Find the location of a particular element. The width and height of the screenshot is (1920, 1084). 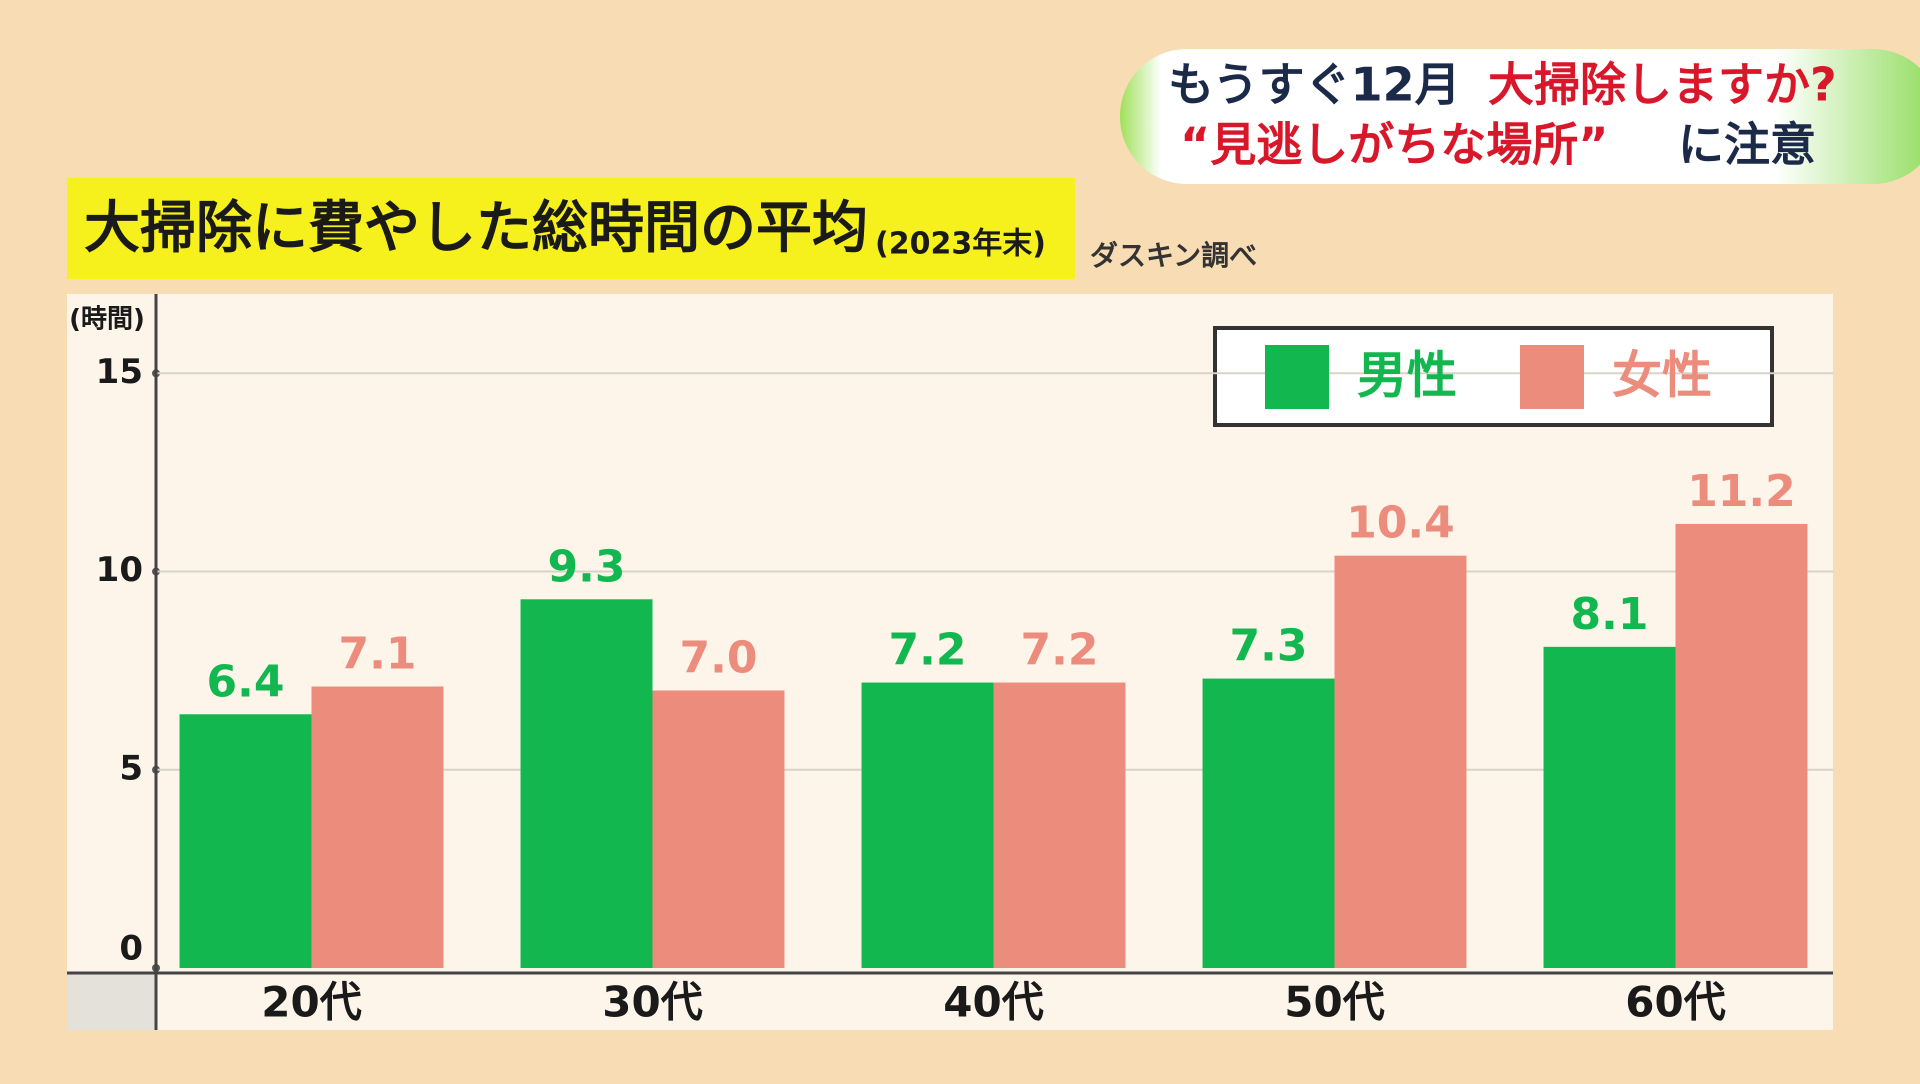

y-tick-label: 15 is located at coordinates (119, 372).